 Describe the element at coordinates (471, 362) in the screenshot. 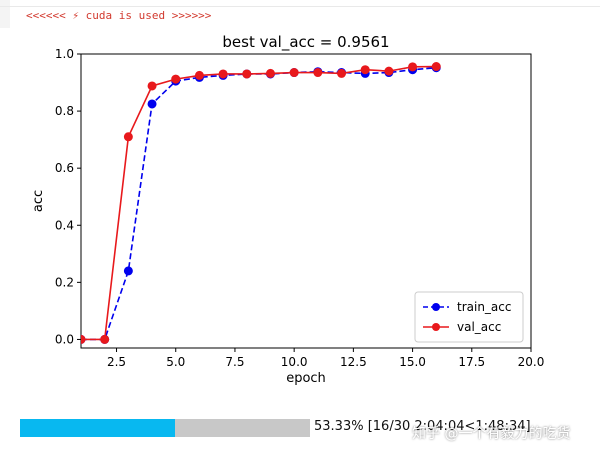

I see `x-tick-label: 17.5` at that location.